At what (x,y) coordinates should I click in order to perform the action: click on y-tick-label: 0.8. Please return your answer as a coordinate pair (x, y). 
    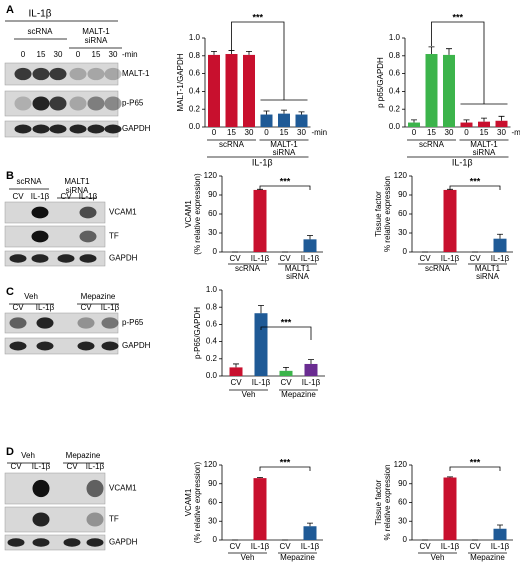
    Looking at the image, I should click on (395, 55).